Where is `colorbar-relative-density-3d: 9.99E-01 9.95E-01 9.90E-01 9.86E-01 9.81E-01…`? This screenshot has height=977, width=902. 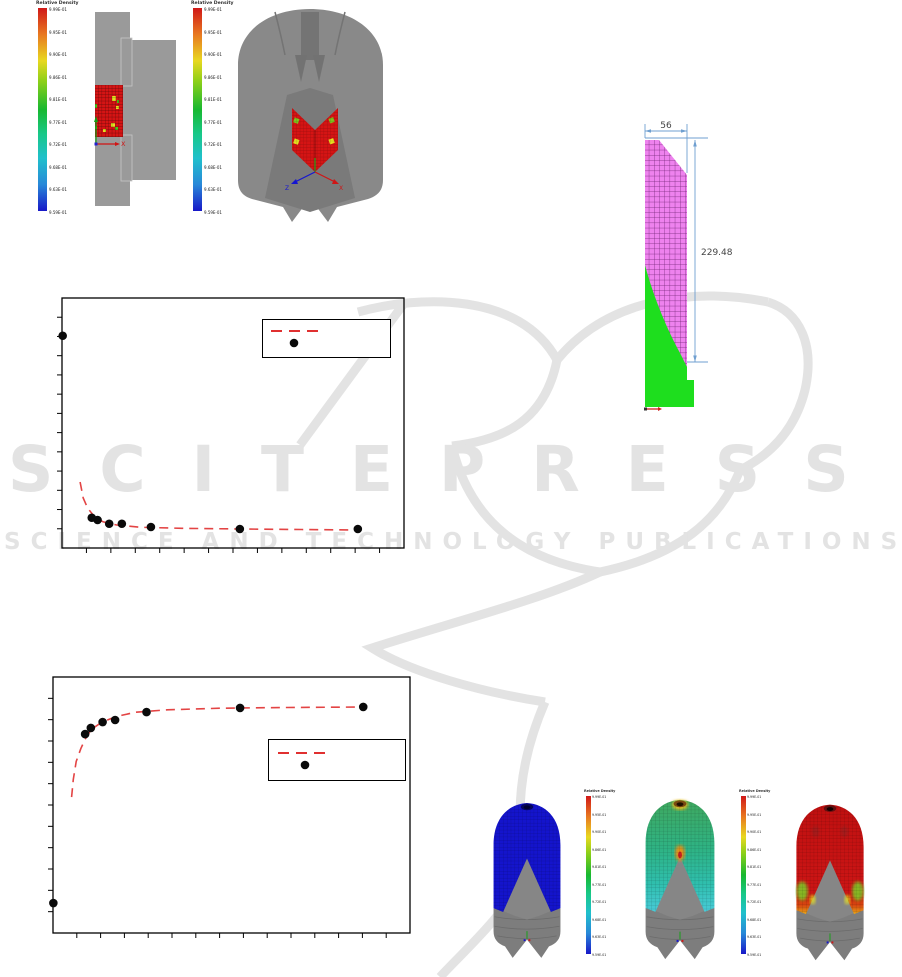 colorbar-relative-density-3d: 9.99E-01 9.95E-01 9.90E-01 9.86E-01 9.81E-01… is located at coordinates (207, 111).